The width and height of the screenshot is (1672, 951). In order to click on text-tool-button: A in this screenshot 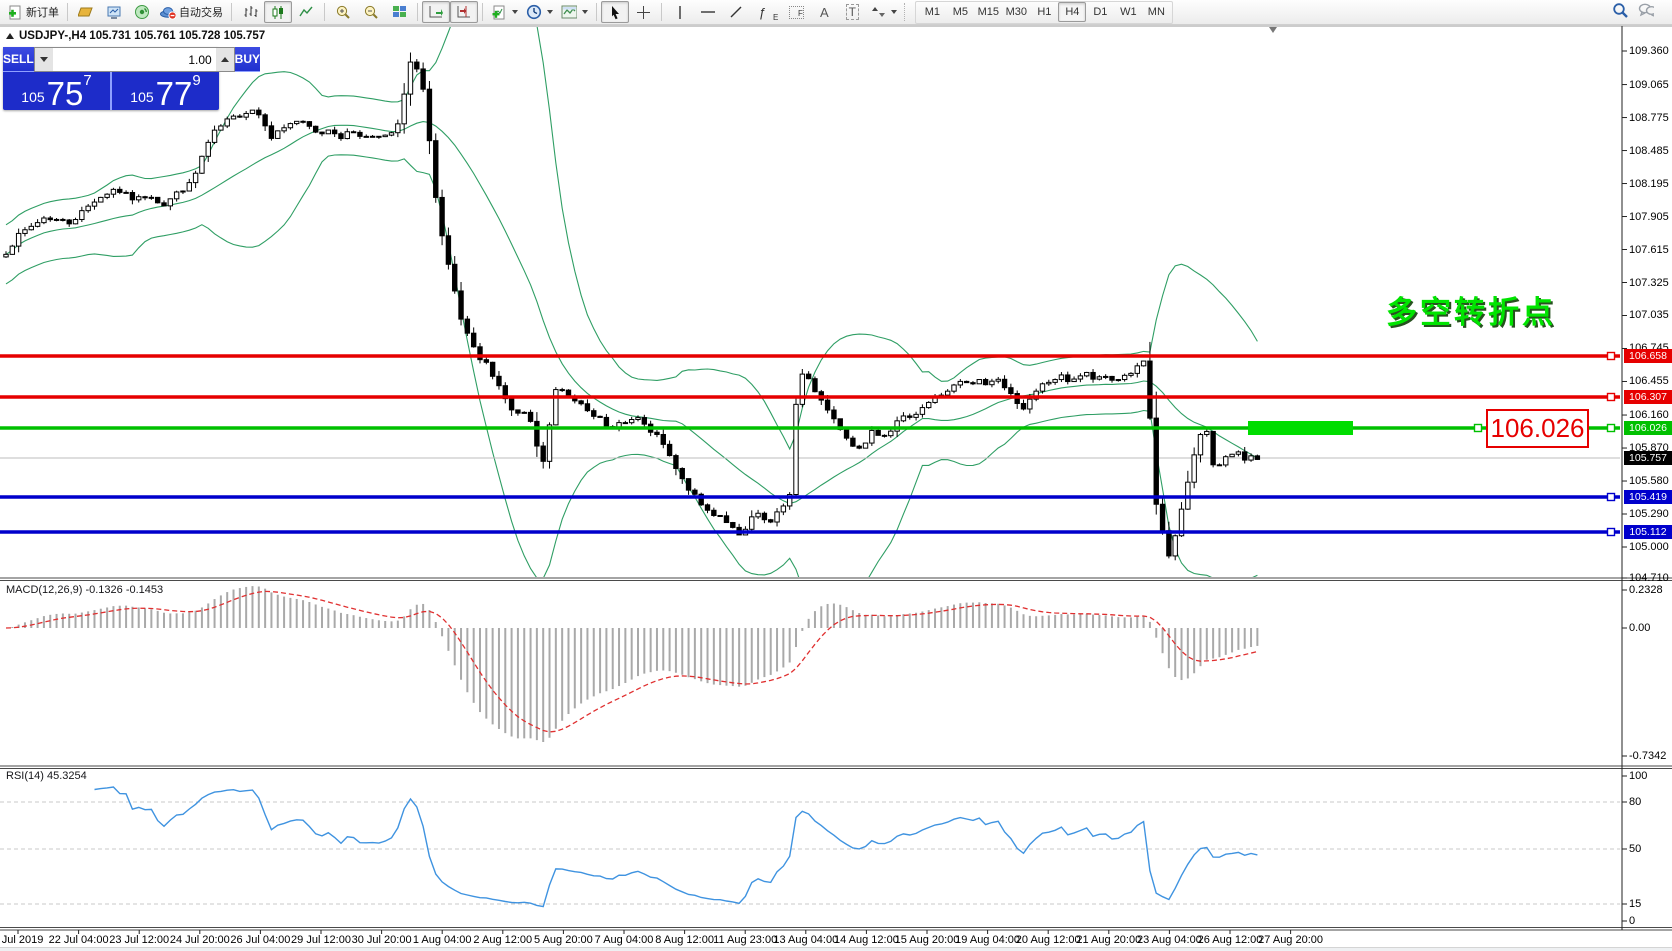, I will do `click(824, 12)`.